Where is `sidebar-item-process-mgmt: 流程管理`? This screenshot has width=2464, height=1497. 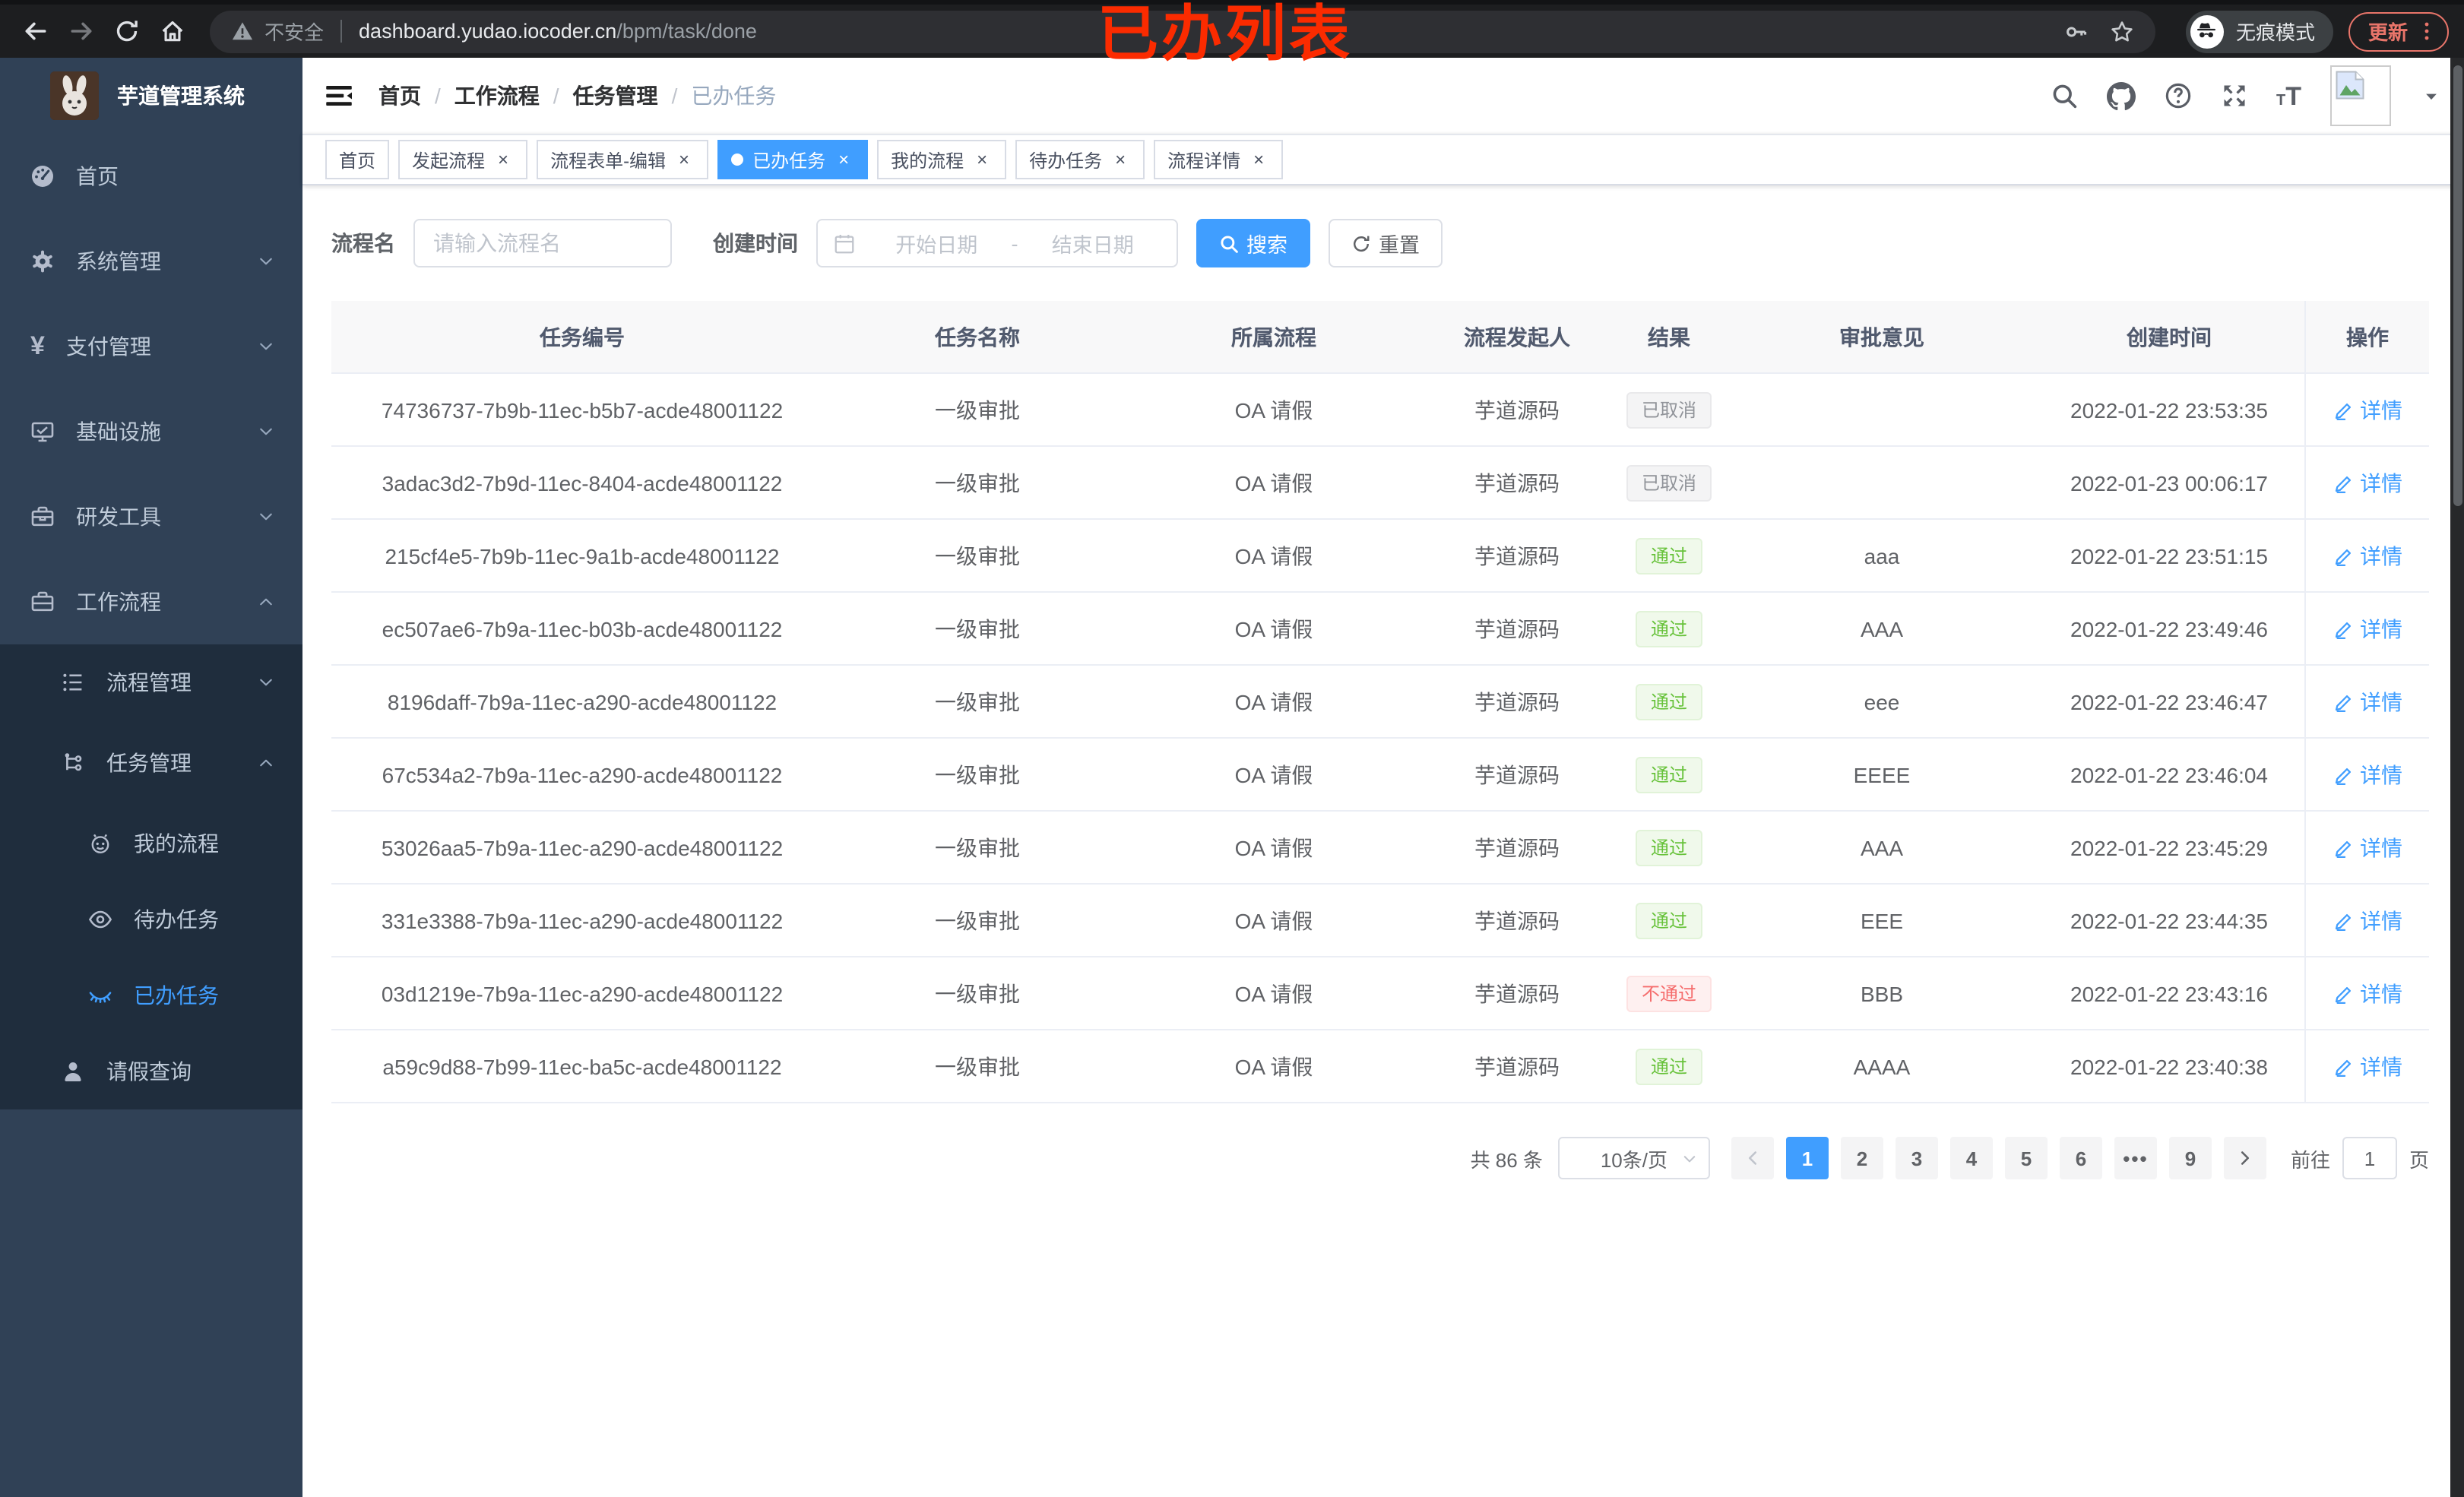
sidebar-item-process-mgmt: 流程管理 is located at coordinates (151, 682).